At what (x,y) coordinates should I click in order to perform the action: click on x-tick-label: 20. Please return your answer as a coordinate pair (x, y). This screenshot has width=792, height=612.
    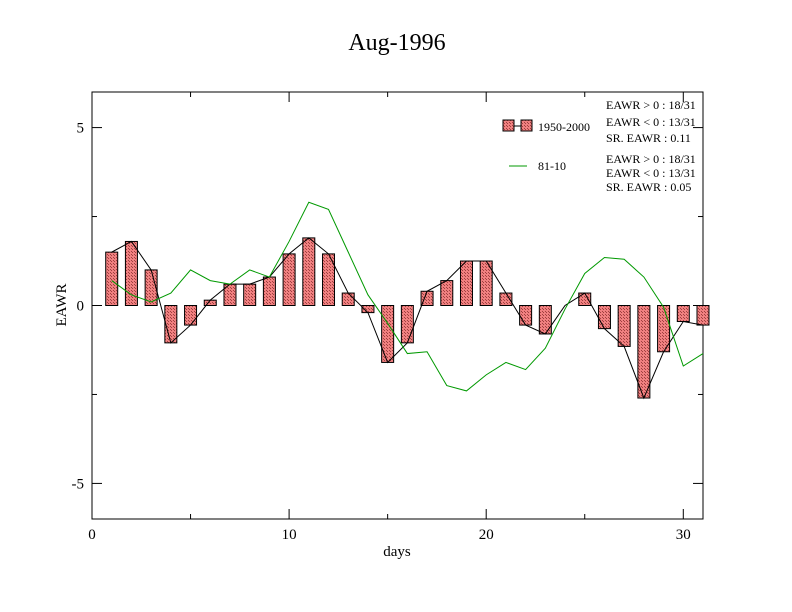
    Looking at the image, I should click on (486, 535).